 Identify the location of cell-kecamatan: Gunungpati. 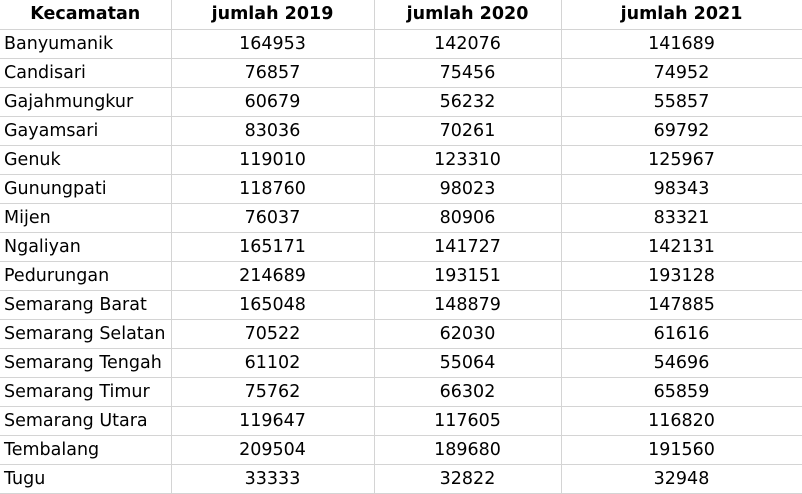
(86, 189).